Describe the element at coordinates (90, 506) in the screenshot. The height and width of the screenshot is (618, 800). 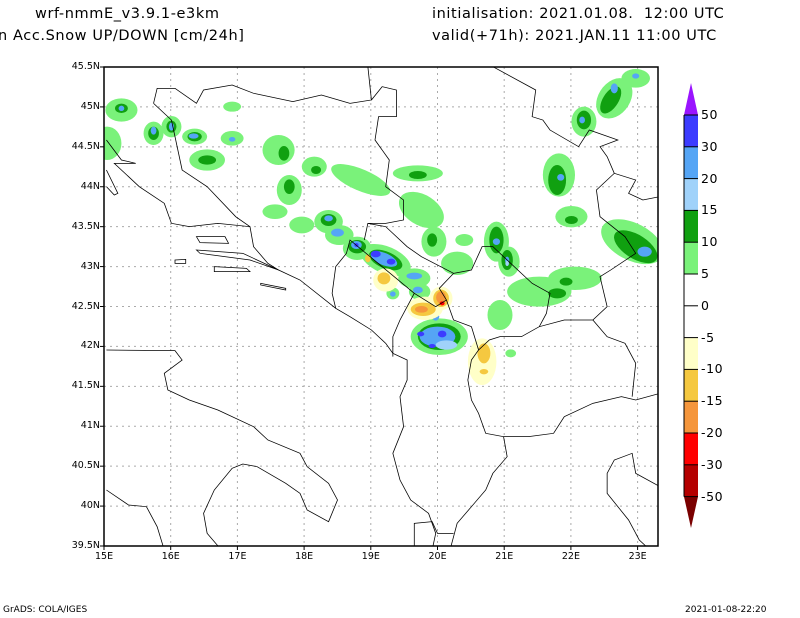
I see `lat-label: 40N` at that location.